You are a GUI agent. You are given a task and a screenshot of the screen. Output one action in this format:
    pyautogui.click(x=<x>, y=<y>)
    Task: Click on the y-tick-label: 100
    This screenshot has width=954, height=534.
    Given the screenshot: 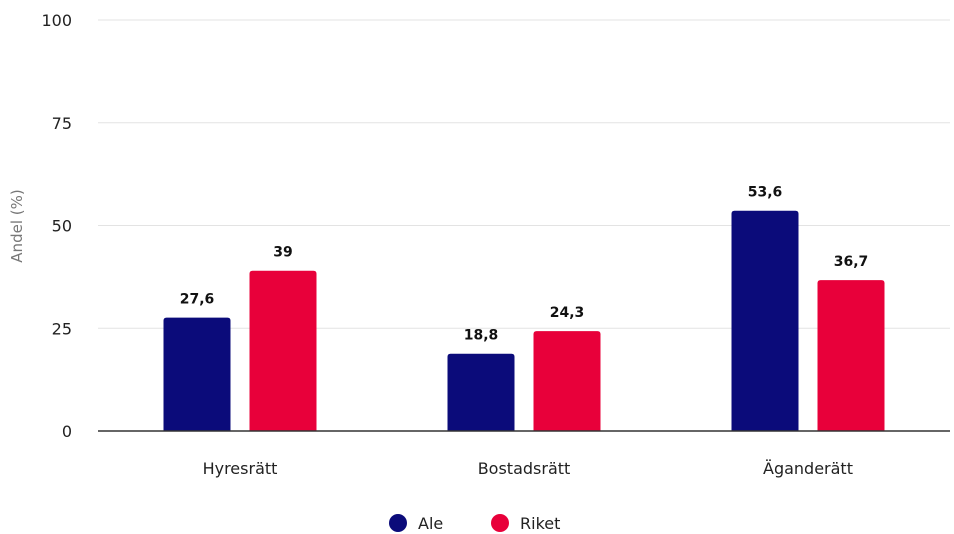 What is the action you would take?
    pyautogui.click(x=56, y=20)
    